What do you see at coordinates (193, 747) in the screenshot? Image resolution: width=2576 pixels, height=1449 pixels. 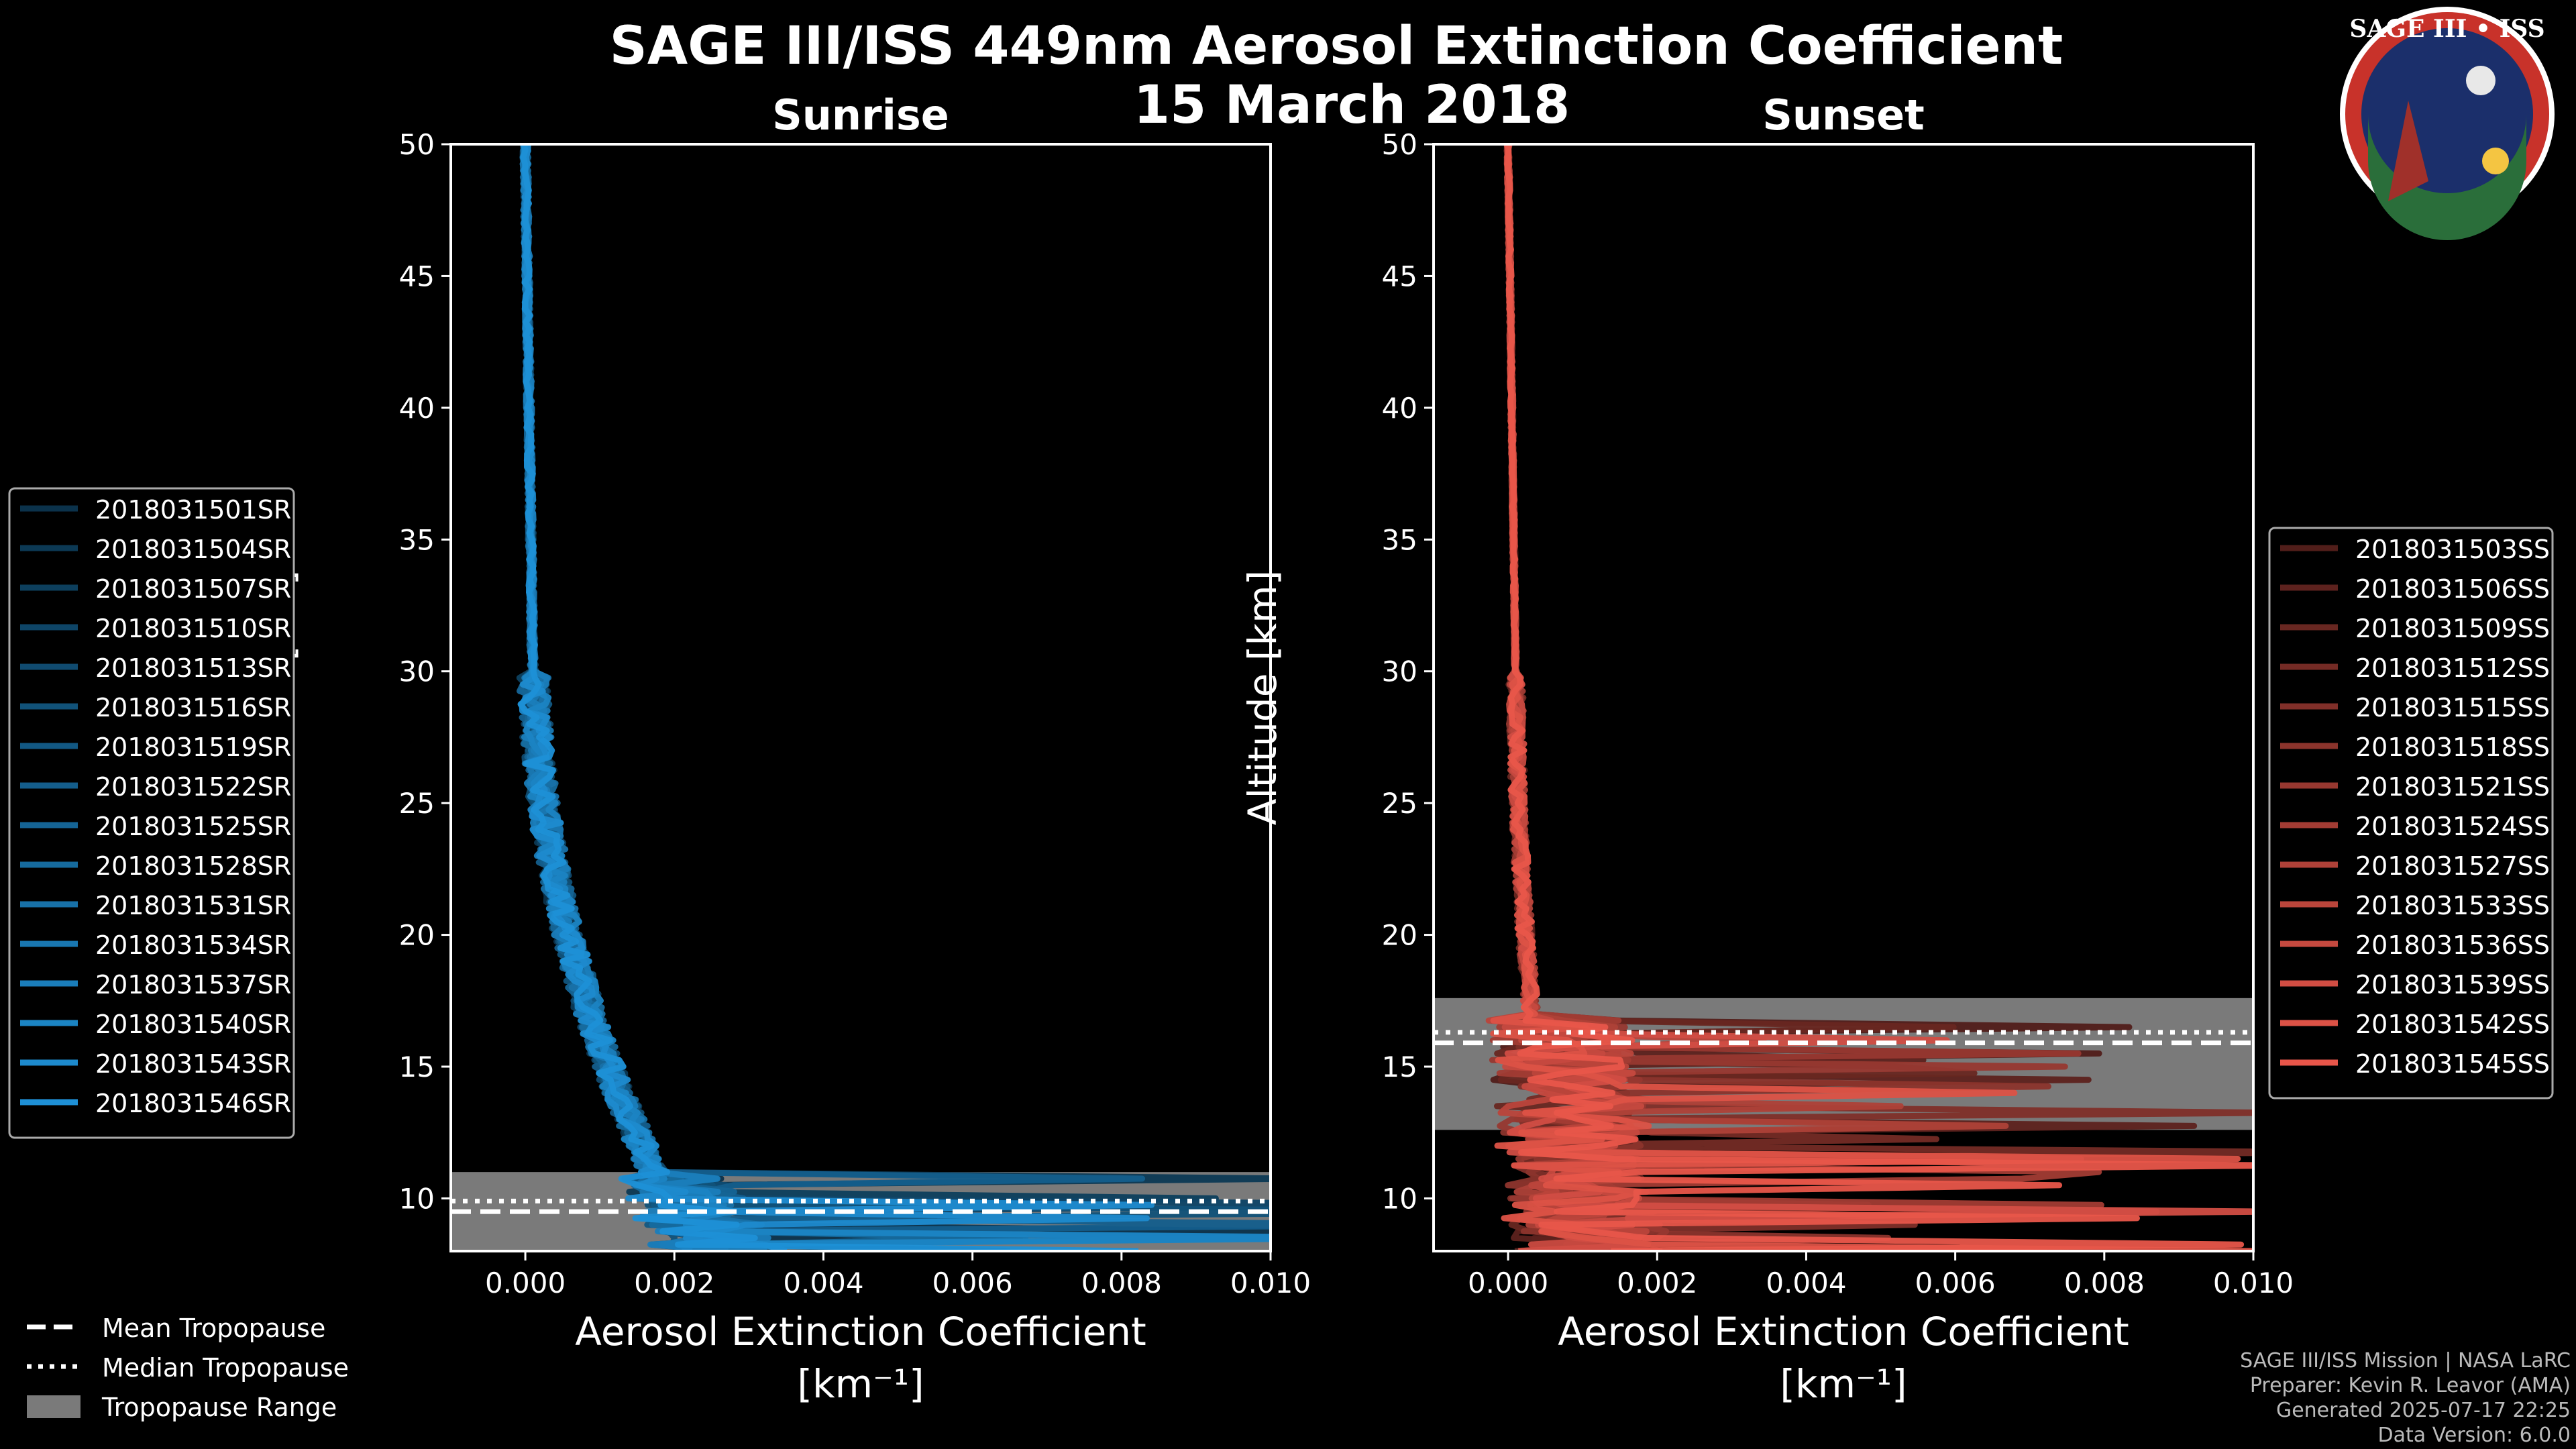 I see `sunrise-legend-label-2018031519SR: 2018031519SR` at bounding box center [193, 747].